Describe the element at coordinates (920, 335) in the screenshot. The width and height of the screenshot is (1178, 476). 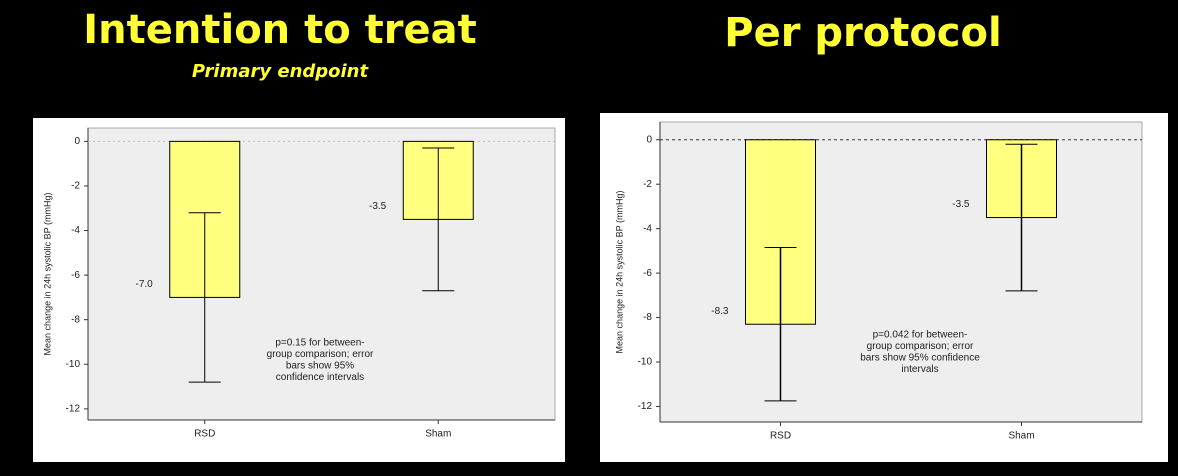
I see `annotation: p=0.042 for between-` at that location.